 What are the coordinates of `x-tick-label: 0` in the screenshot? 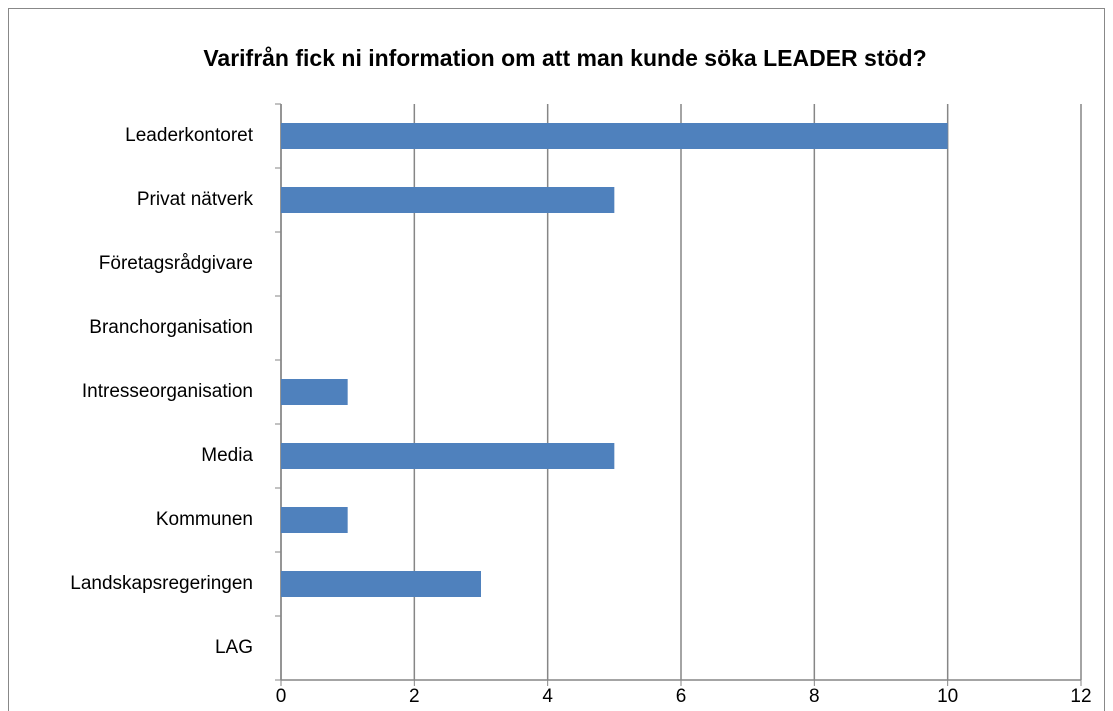 It's located at (281, 696).